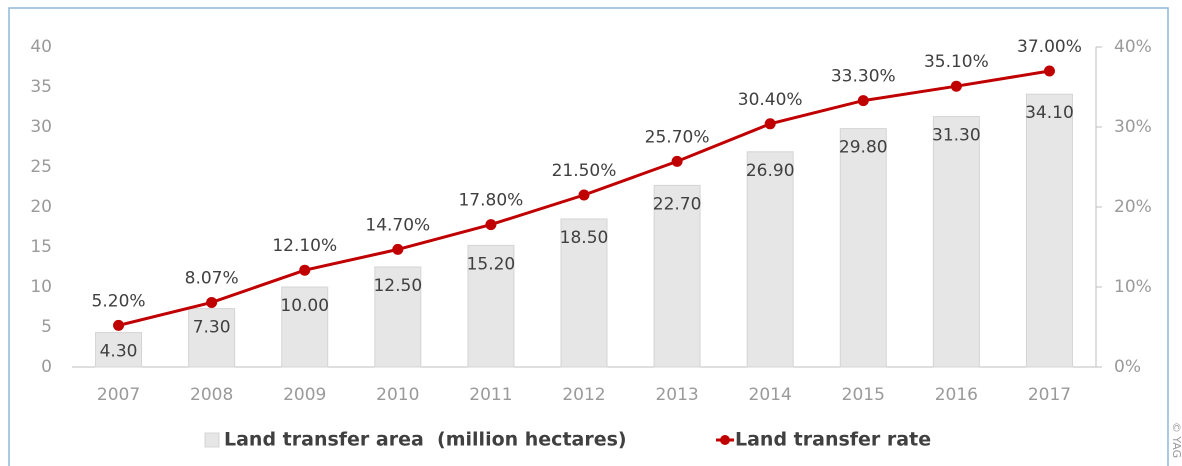  I want to click on y2-tick-label: 40%, so click(1133, 47).